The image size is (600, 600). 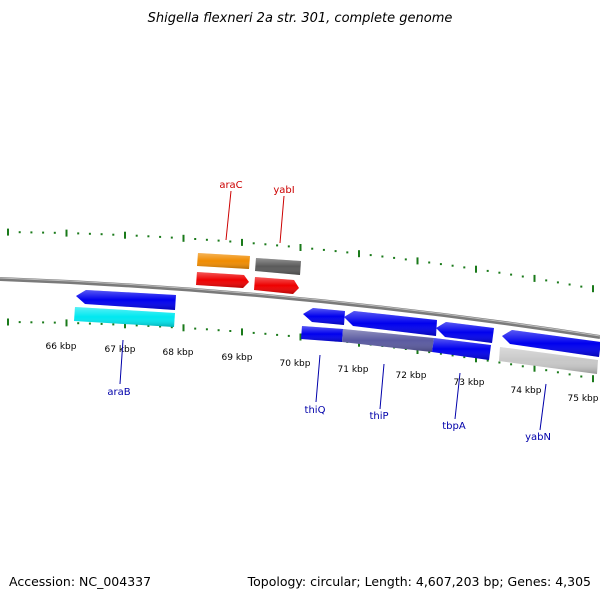 What do you see at coordinates (390, 323) in the screenshot?
I see `cds-feature-thip` at bounding box center [390, 323].